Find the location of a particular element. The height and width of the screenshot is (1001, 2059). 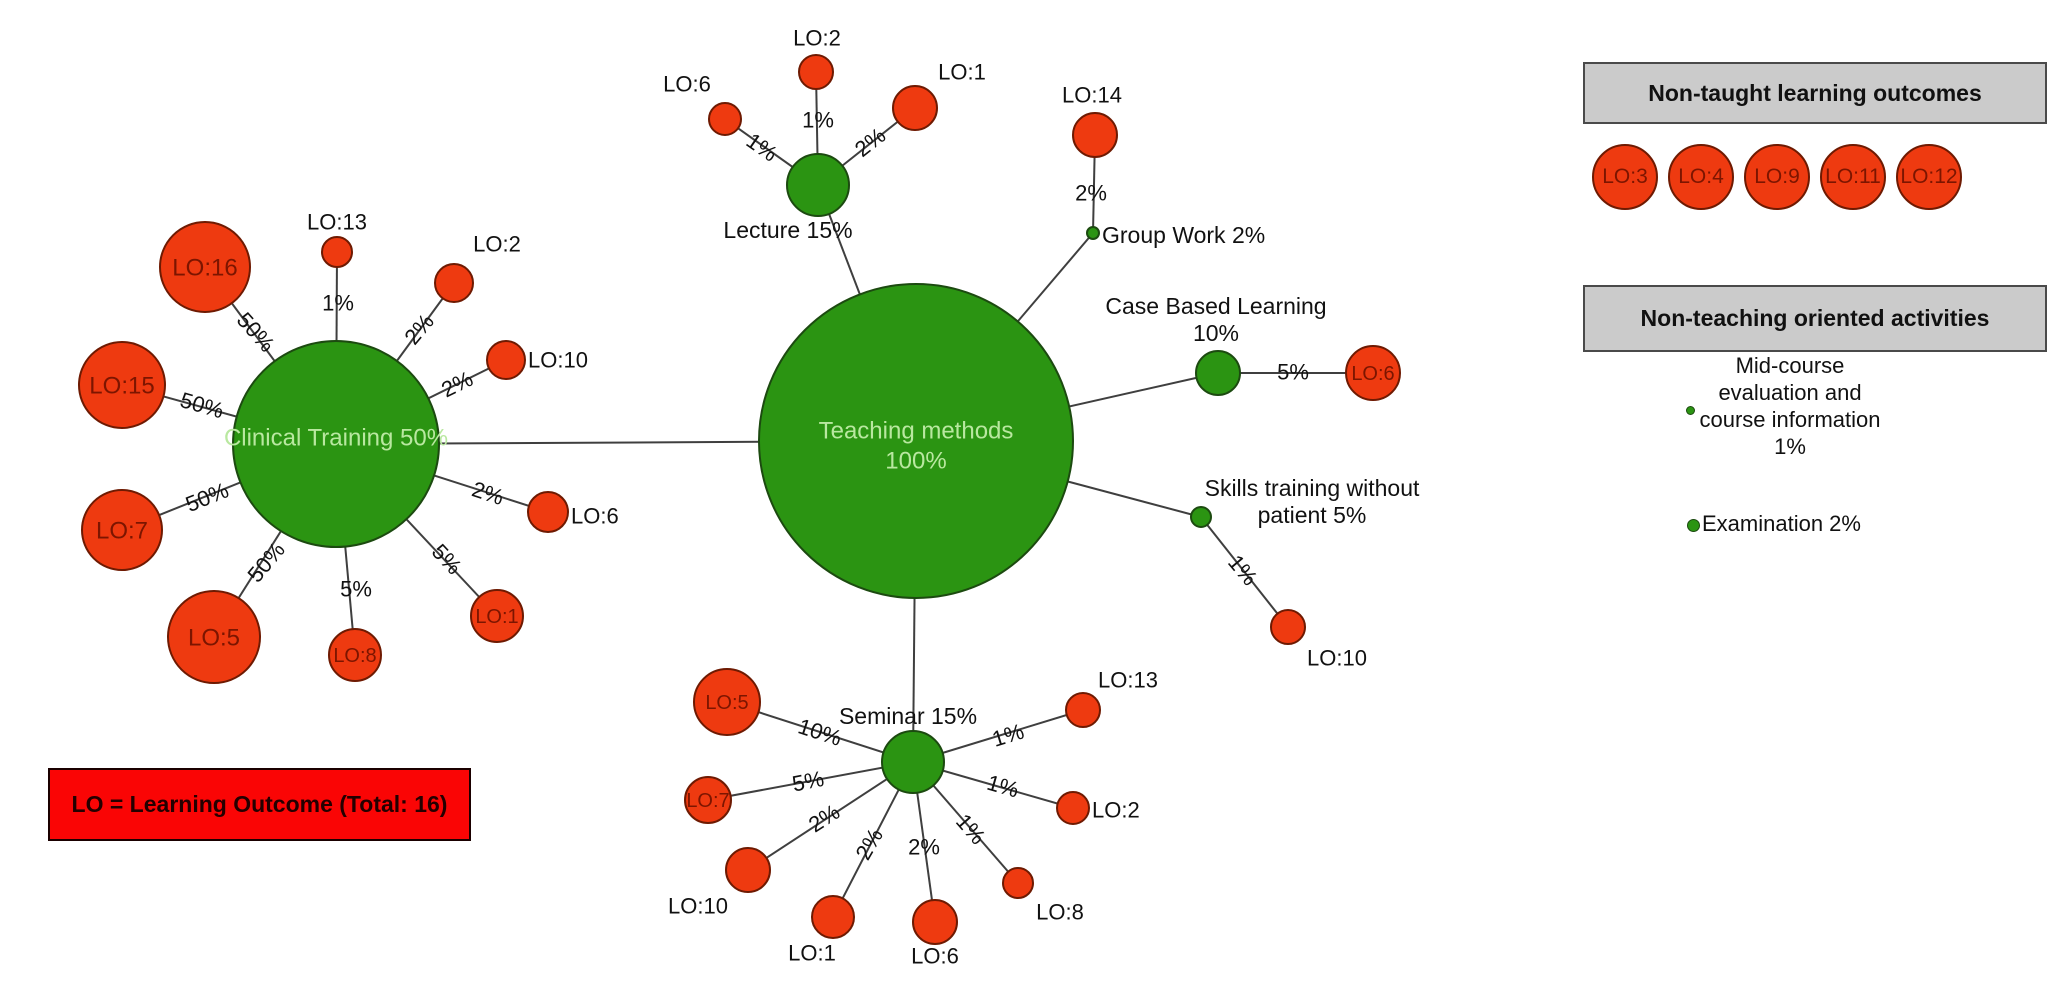

node-label-lo2-cli: LO:2 is located at coordinates (497, 244).